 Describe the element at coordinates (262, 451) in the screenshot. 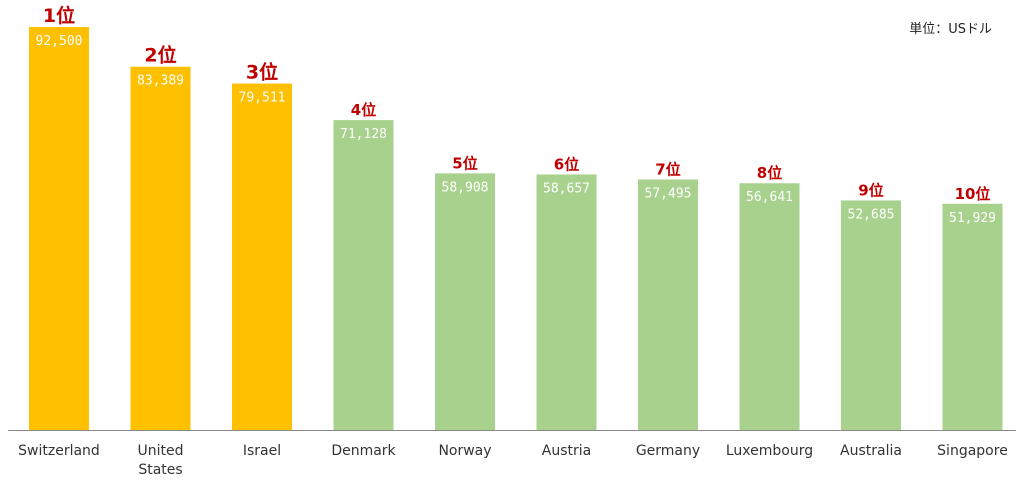

I see `category-label-2: Israel` at that location.